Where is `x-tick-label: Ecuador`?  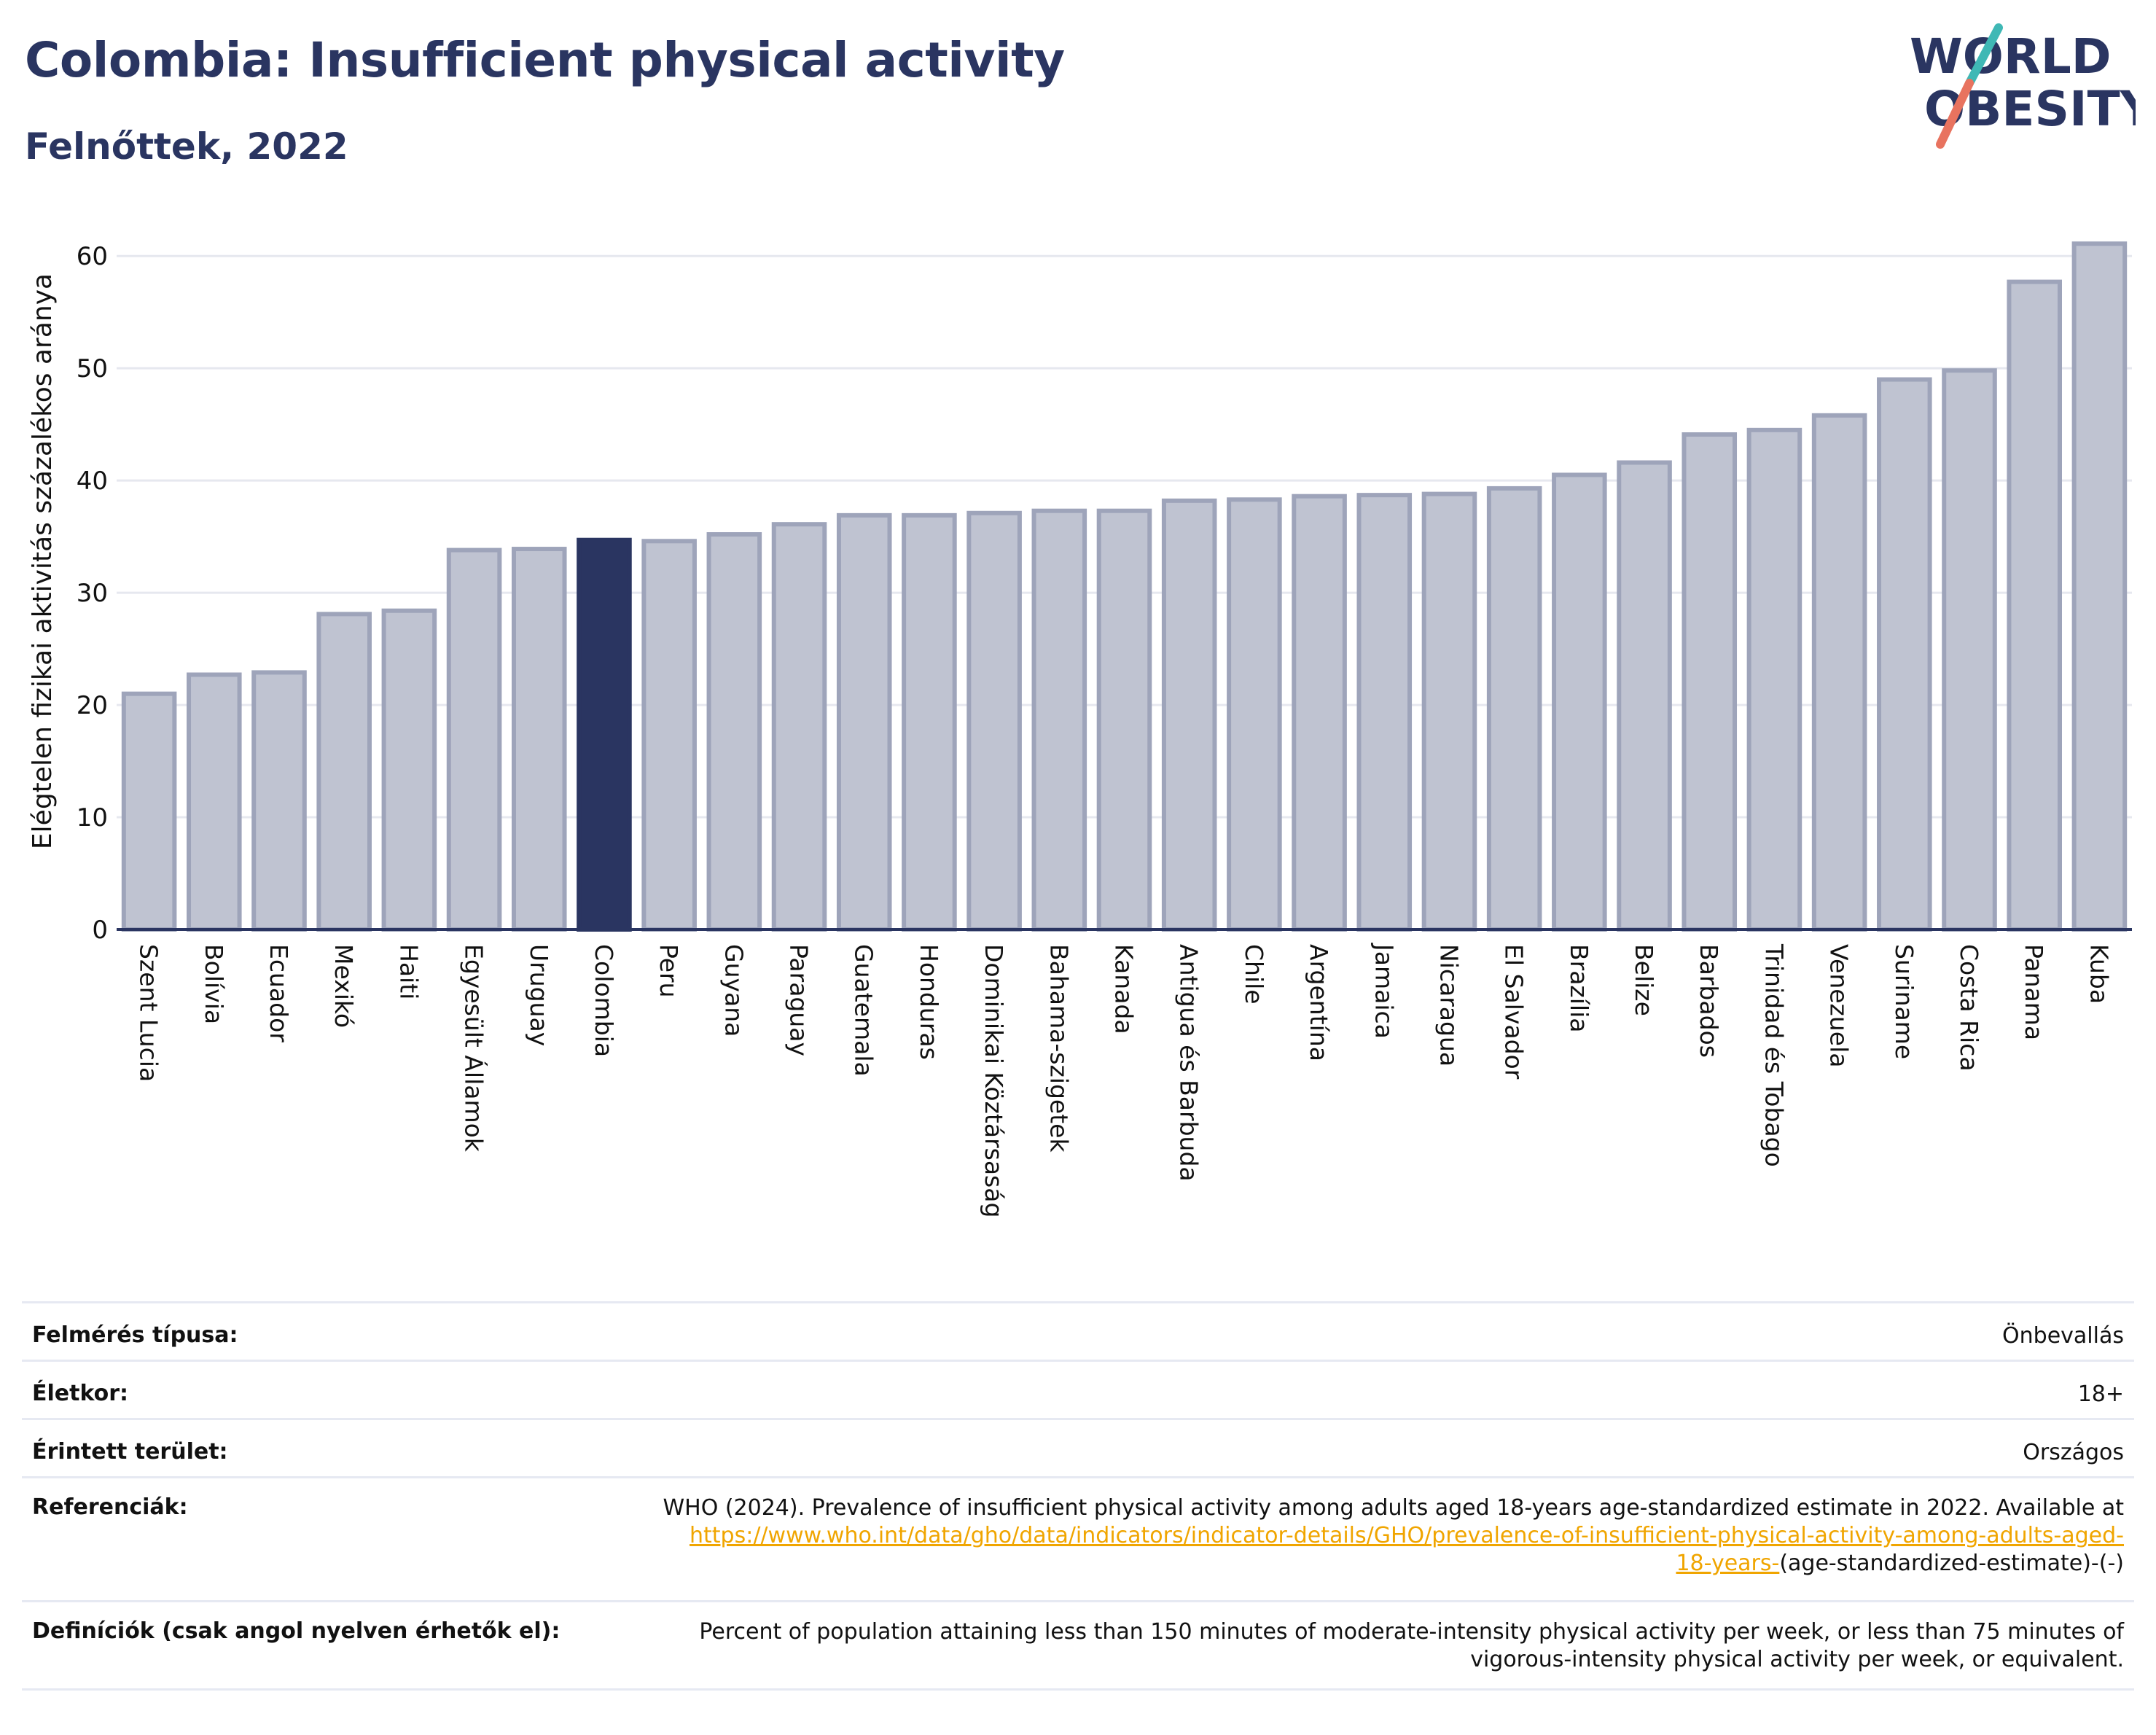 x-tick-label: Ecuador is located at coordinates (279, 993).